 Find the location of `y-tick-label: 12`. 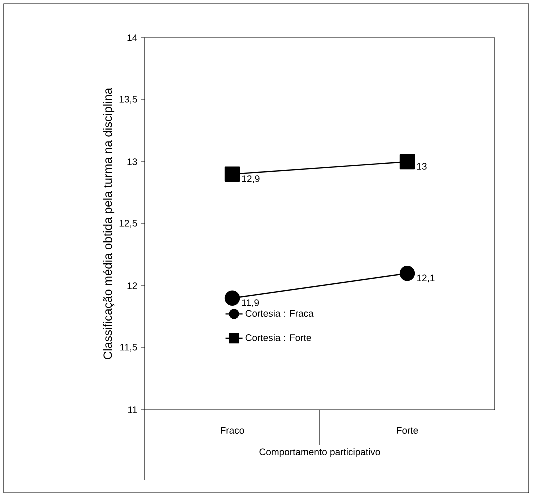

y-tick-label: 12 is located at coordinates (133, 286).